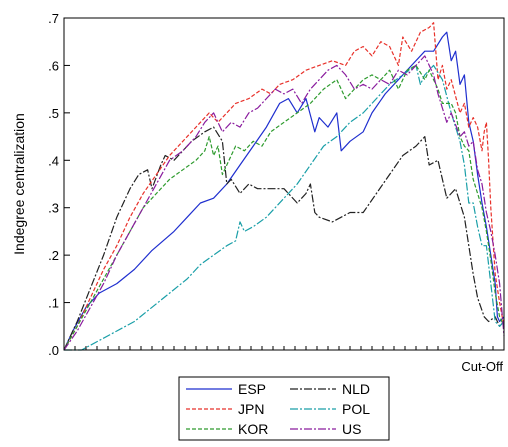 Image resolution: width=508 pixels, height=447 pixels. I want to click on y-tick-label: .4, so click(53, 160).